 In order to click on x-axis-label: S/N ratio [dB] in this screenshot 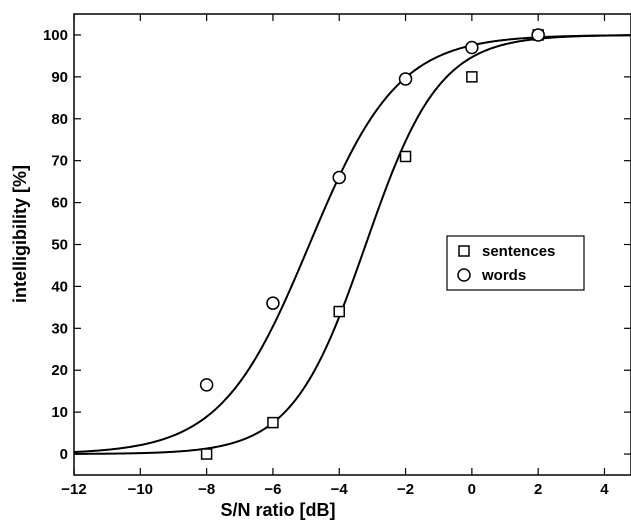, I will do `click(278, 510)`.